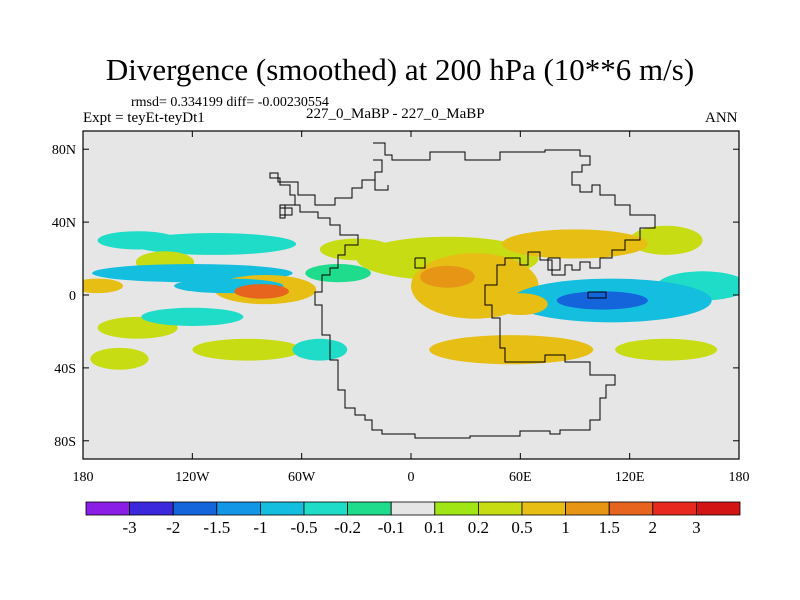 The width and height of the screenshot is (800, 600). Describe the element at coordinates (478, 527) in the screenshot. I see `colorbar-label: 0.2` at that location.